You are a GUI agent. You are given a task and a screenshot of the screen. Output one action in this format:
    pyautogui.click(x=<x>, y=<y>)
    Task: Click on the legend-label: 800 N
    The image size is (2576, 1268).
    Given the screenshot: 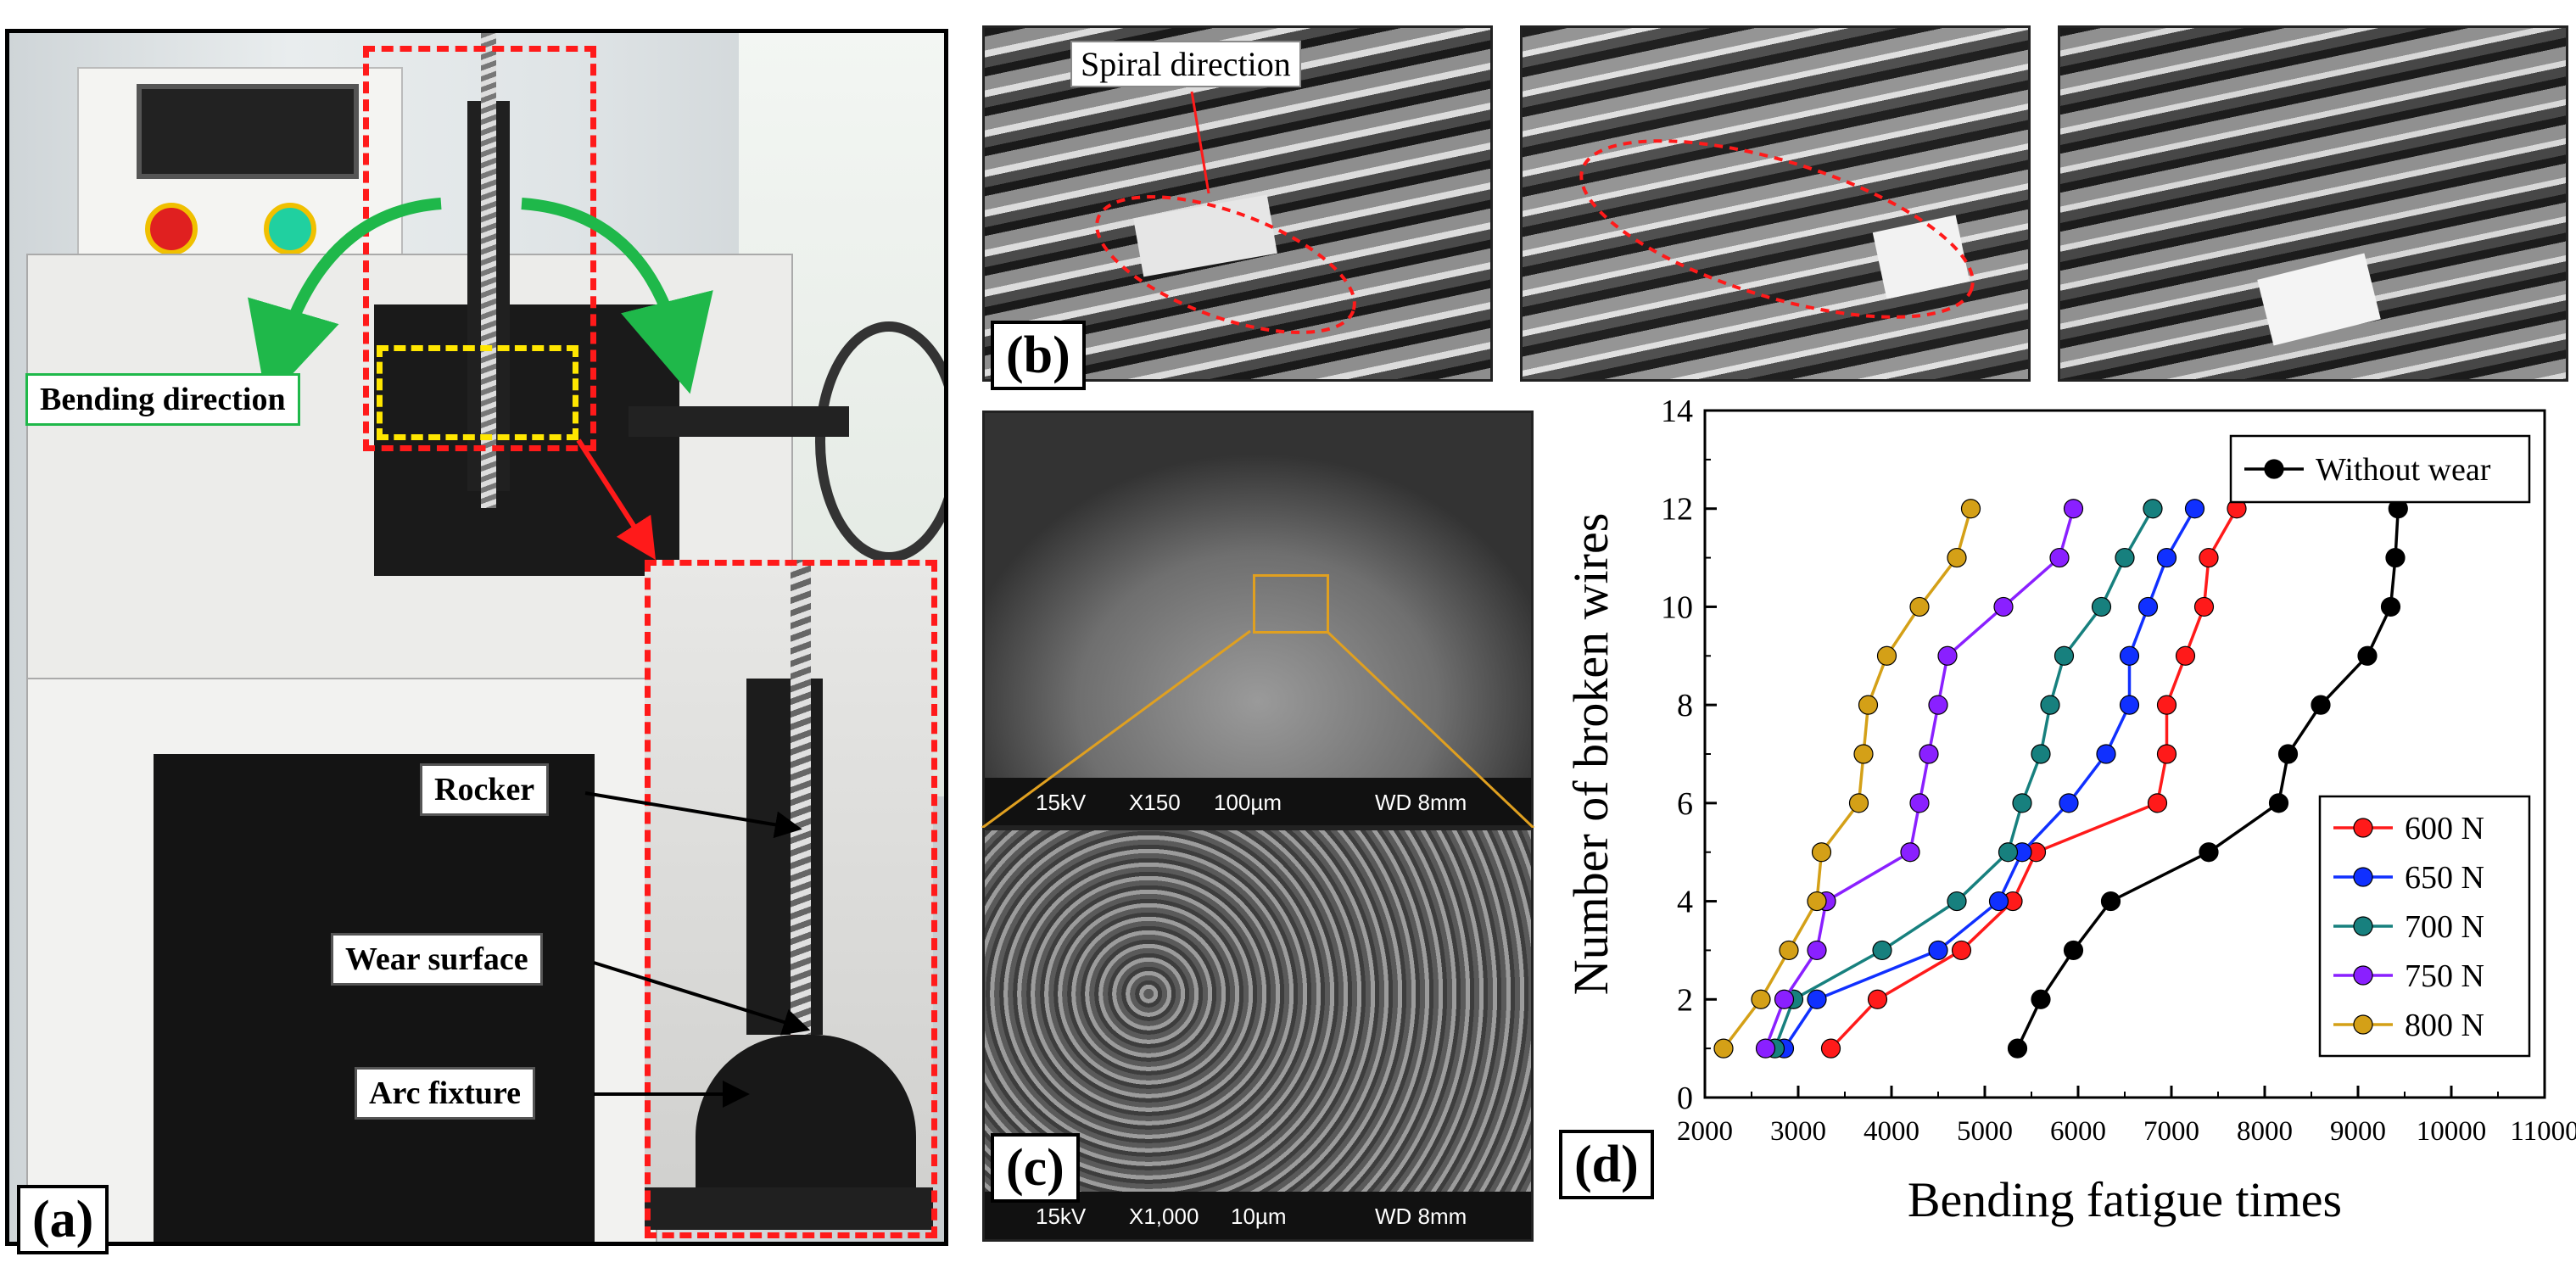 What is the action you would take?
    pyautogui.click(x=2444, y=1025)
    